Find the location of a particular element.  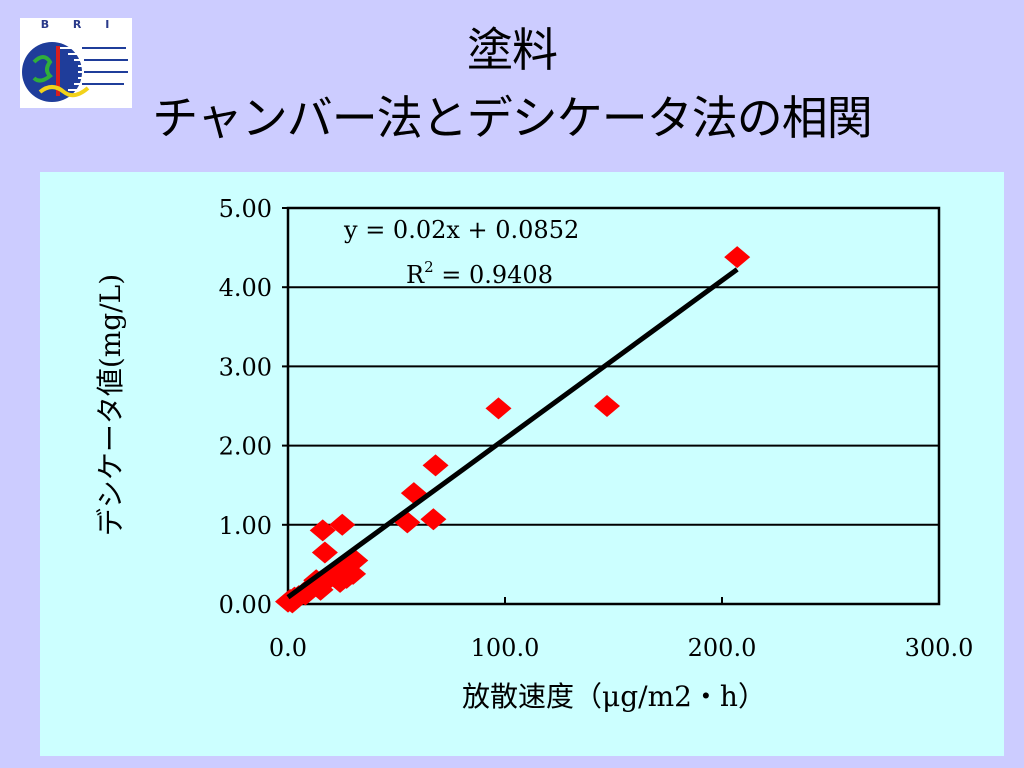

x-tick-label: 0.0 is located at coordinates (288, 648).